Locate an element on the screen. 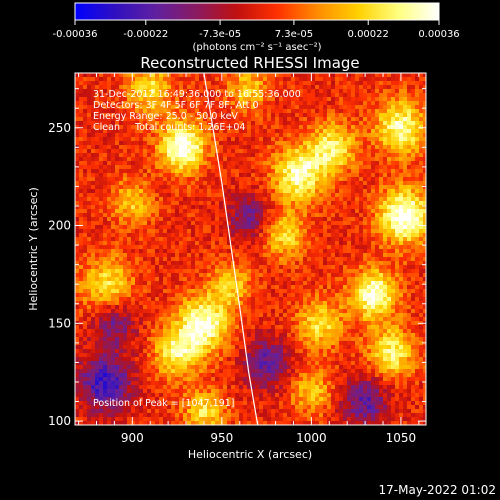 Image resolution: width=500 pixels, height=500 pixels. colorbar-tick-label: -7.3e-05 is located at coordinates (220, 34).